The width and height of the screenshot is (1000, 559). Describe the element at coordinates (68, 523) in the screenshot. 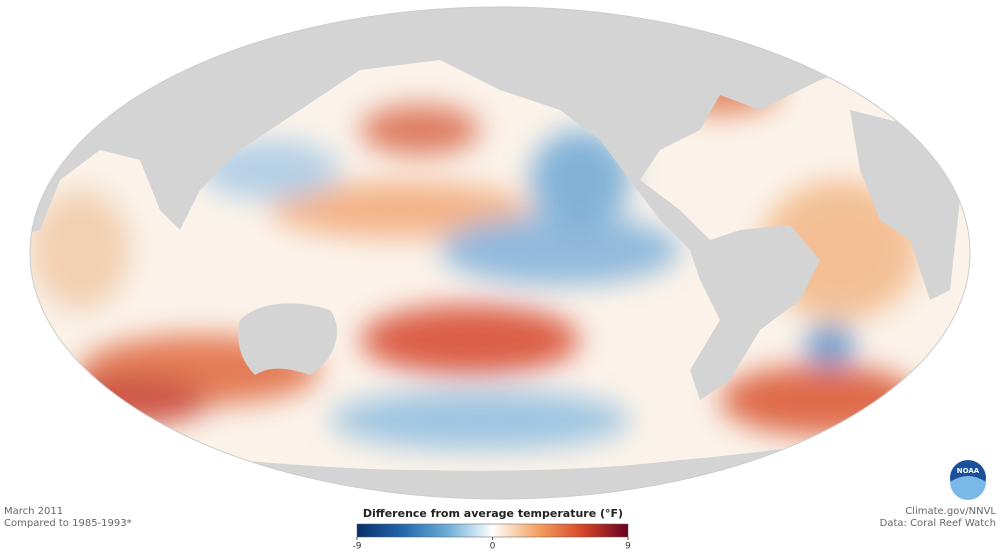

I see `map-baseline: Compared to 1985-1993*` at that location.